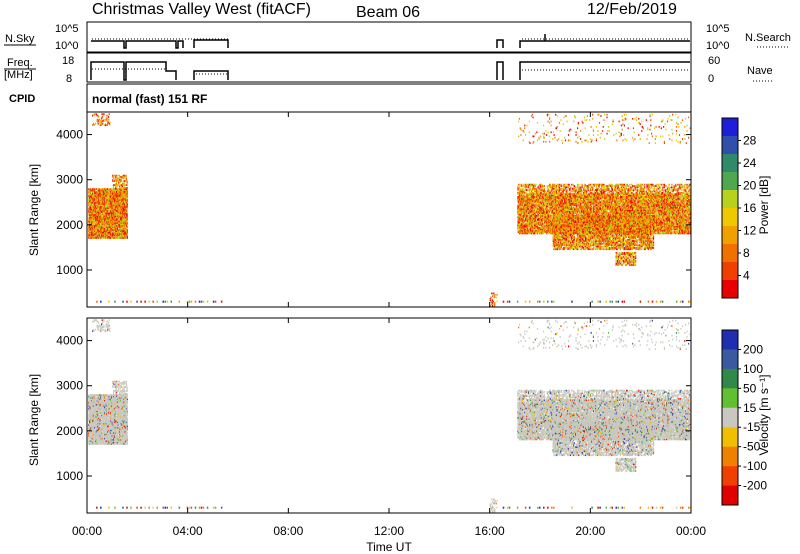 Image resolution: width=800 pixels, height=554 pixels. What do you see at coordinates (160, 44) in the screenshot?
I see `nsky-trace-morning` at bounding box center [160, 44].